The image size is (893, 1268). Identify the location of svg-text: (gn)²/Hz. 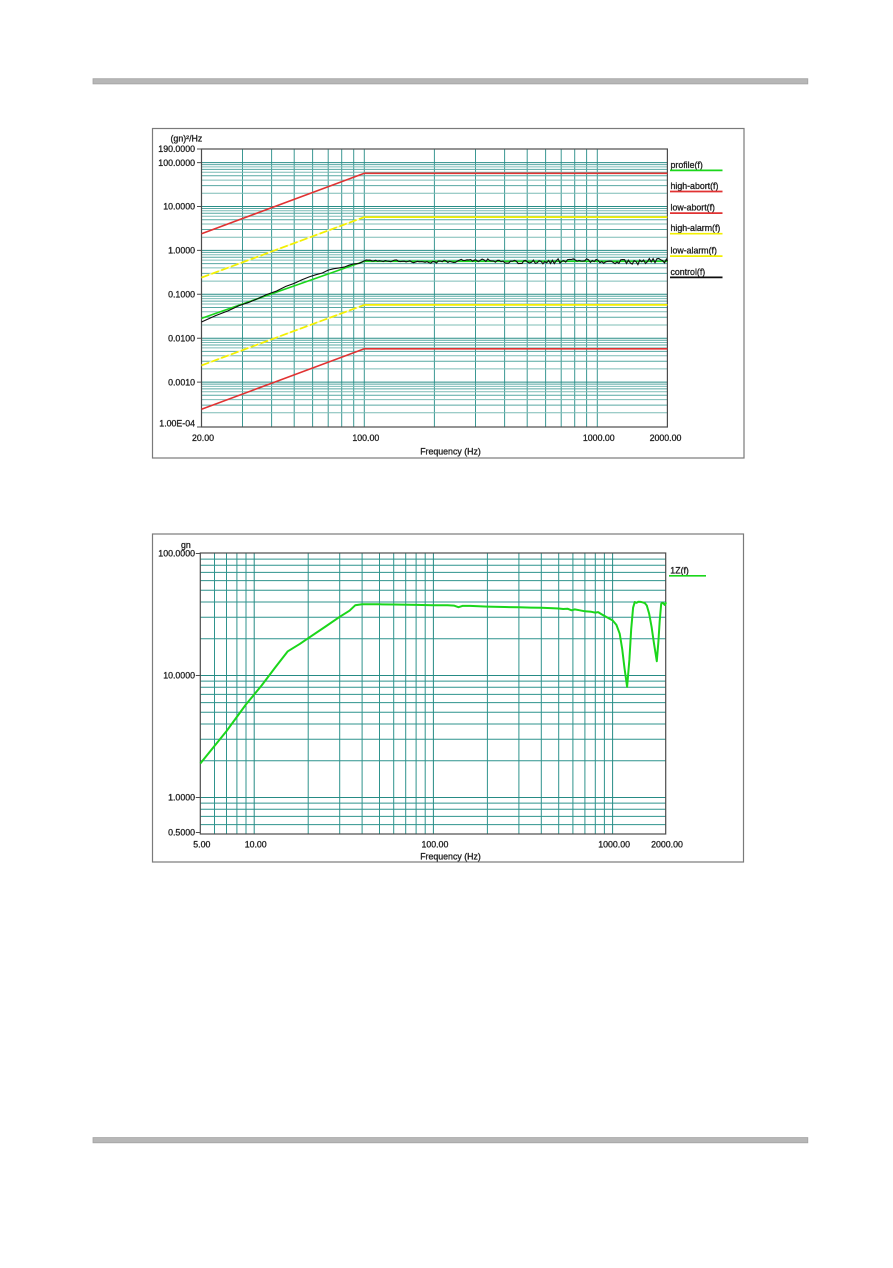
(187, 139).